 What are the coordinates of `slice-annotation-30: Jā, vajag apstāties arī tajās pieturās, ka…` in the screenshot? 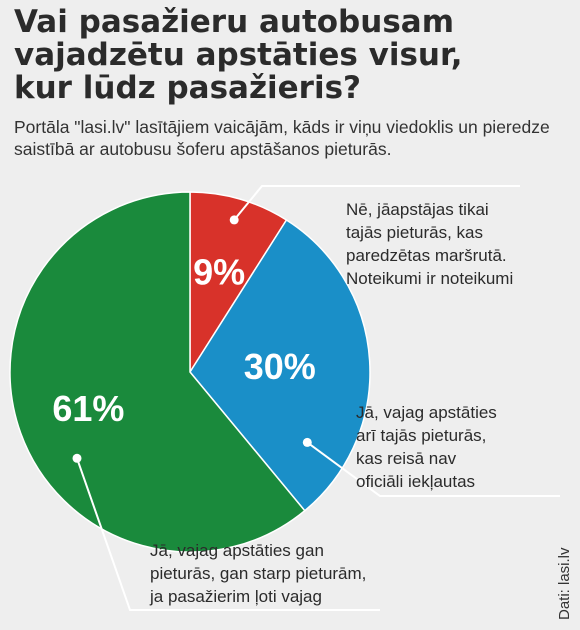 It's located at (426, 447).